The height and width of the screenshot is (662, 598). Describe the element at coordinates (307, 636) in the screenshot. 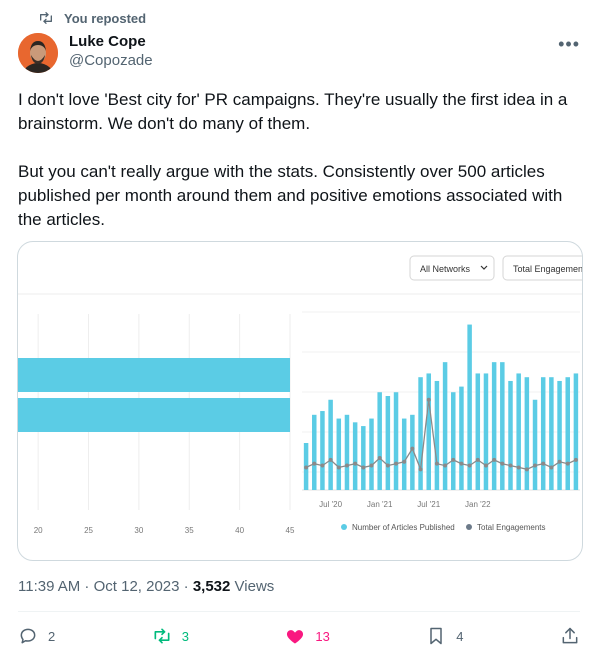

I see `like-button: 13` at that location.